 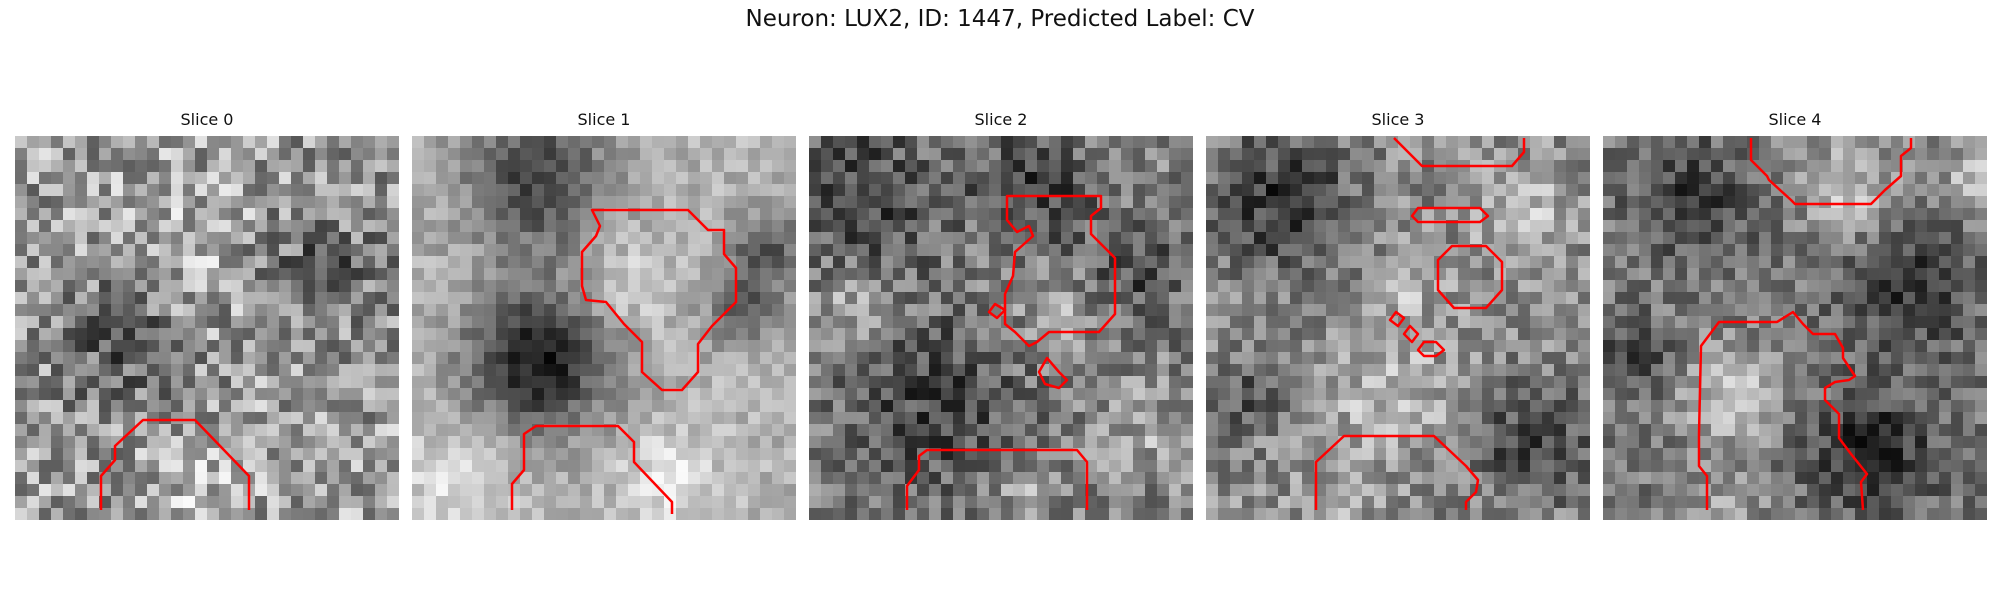 I want to click on slice-panel-1: Slice 1, so click(x=604, y=314).